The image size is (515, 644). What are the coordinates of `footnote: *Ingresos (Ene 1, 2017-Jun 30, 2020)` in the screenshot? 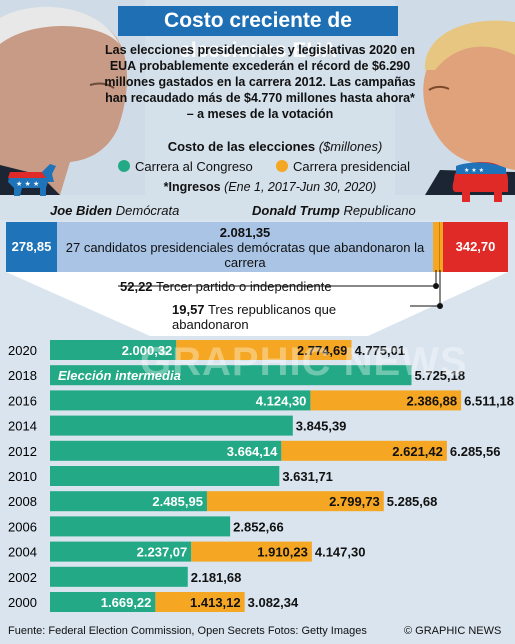 It's located at (270, 187).